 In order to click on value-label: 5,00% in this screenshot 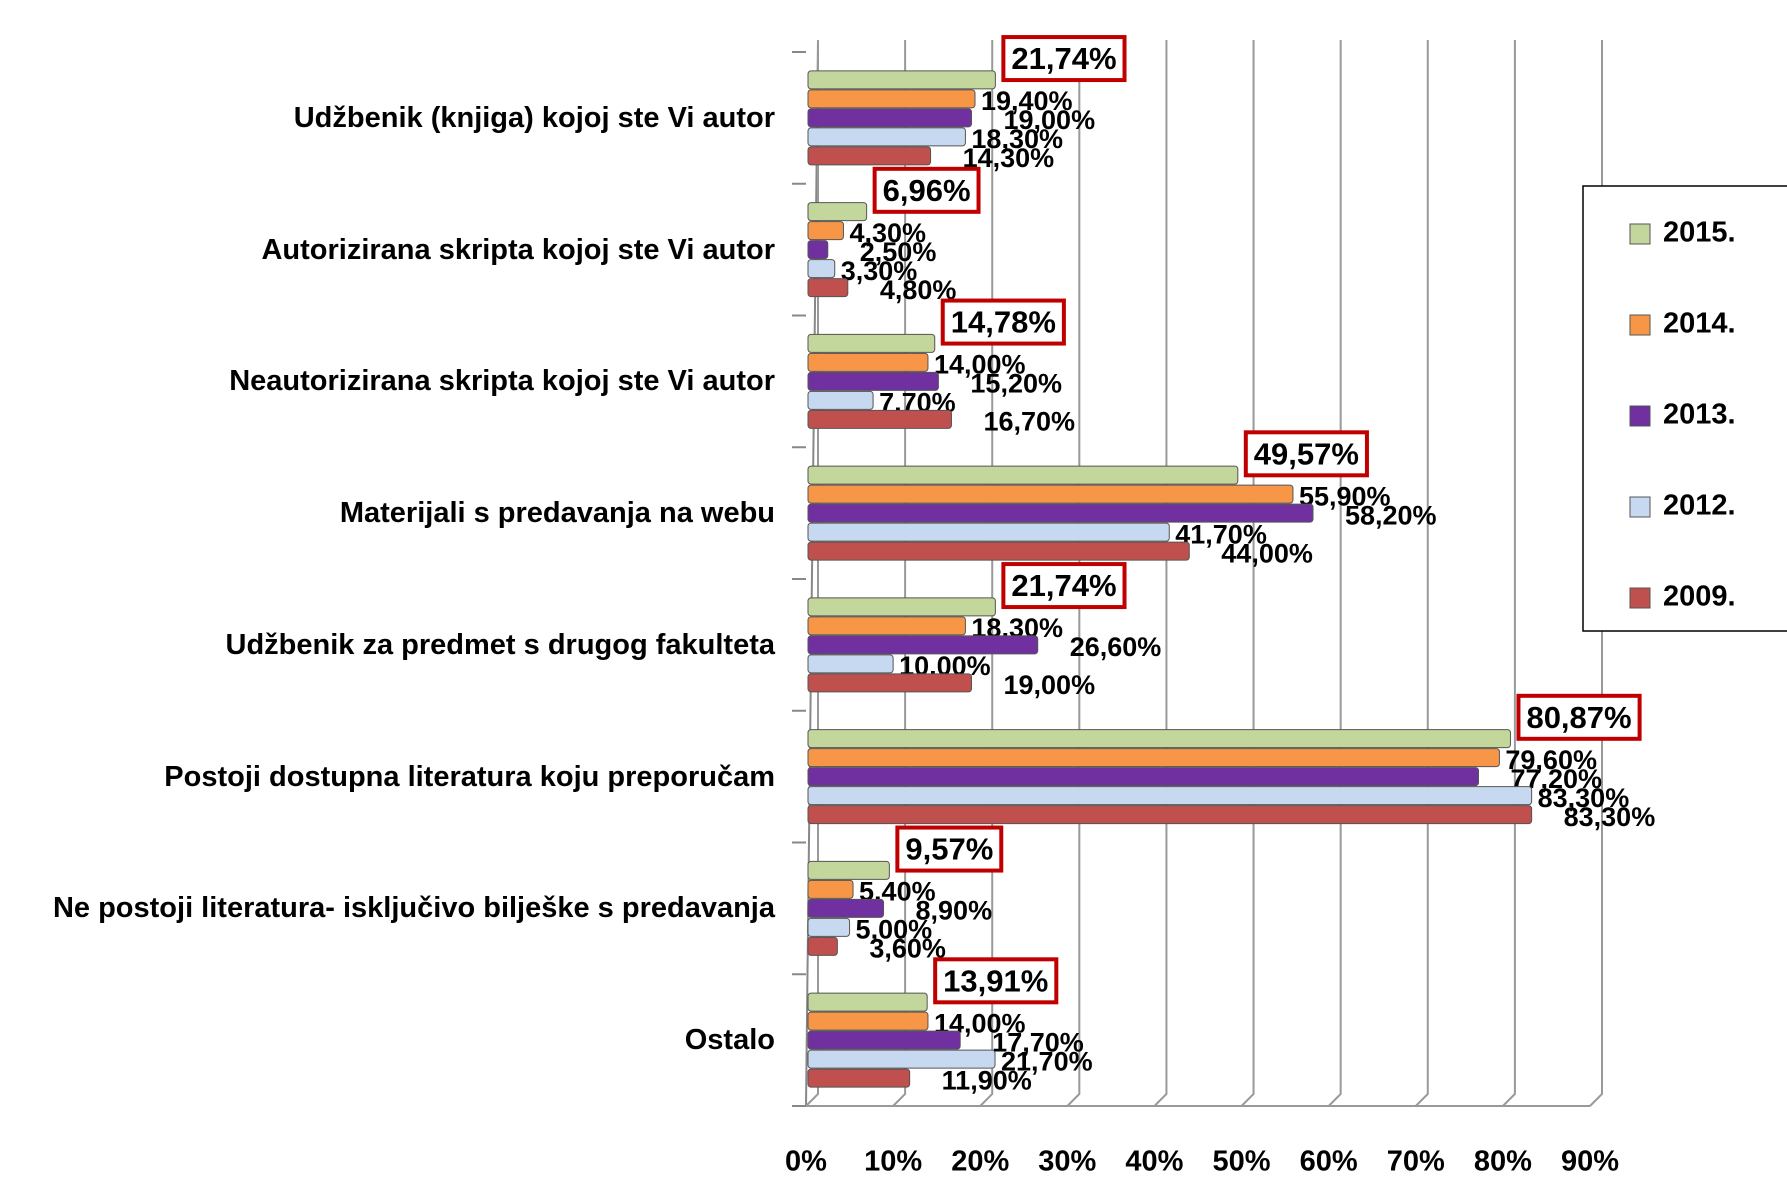, I will do `click(894, 930)`.